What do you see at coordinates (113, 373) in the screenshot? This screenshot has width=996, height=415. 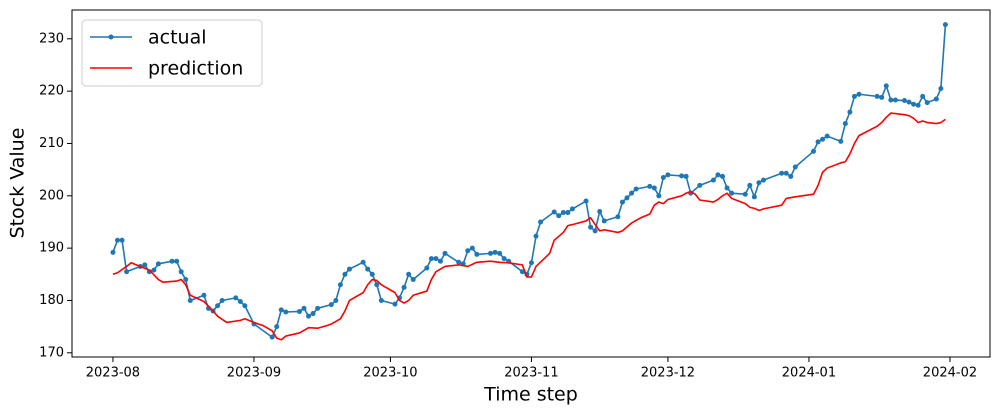 I see `x-tick-label: 2023-08` at bounding box center [113, 373].